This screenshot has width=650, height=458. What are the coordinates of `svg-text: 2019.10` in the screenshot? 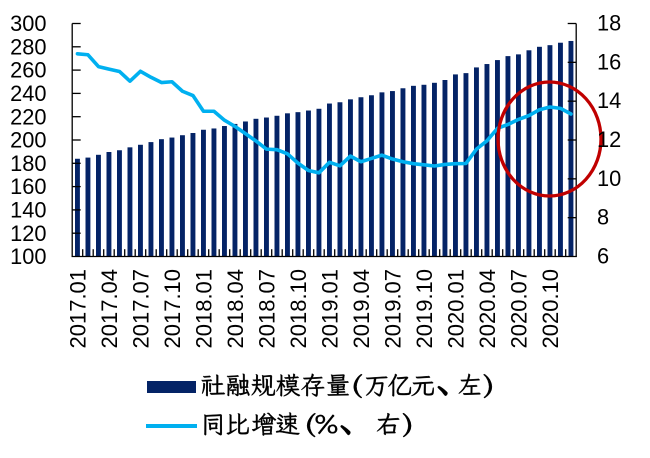 It's located at (424, 309).